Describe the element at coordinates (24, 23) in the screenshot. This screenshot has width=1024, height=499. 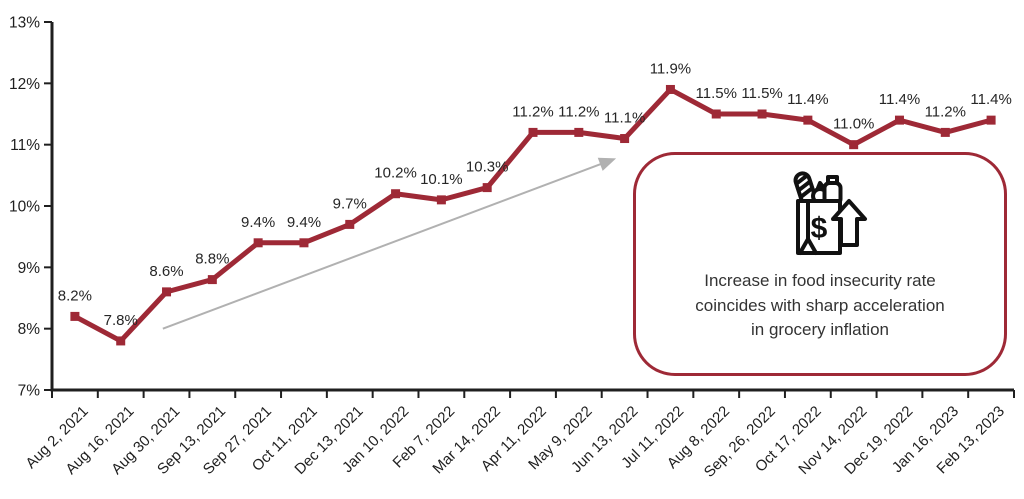
I see `y-axis-label: 13%` at that location.